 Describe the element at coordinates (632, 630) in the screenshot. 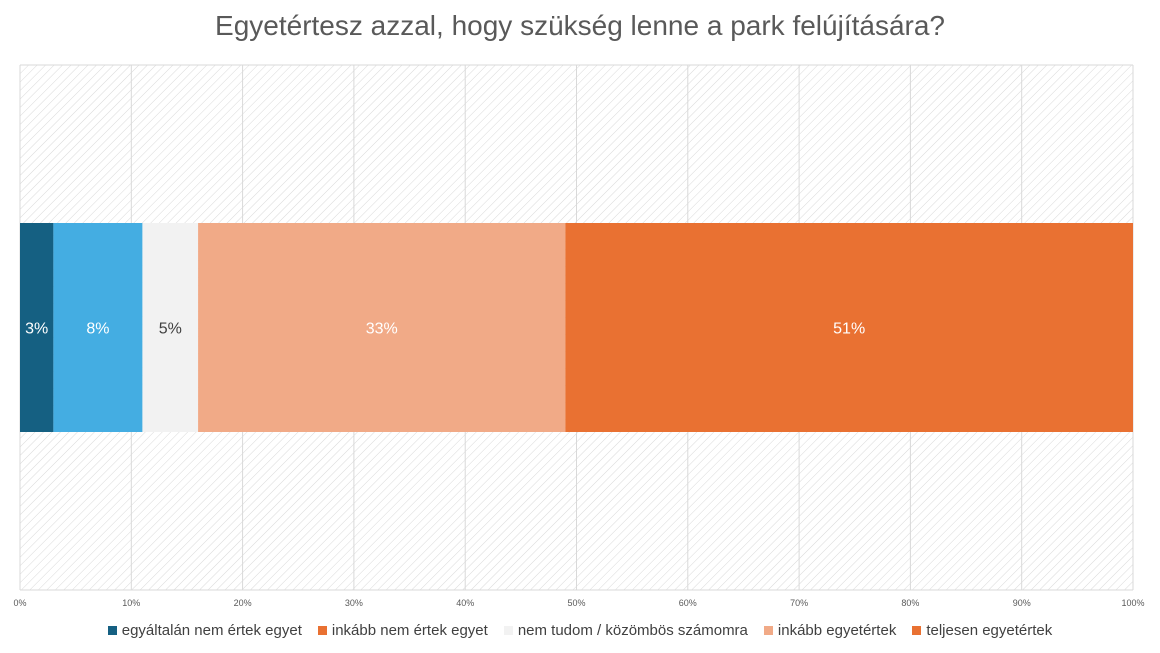

I see `legend-label: nem tudom / közömbös számomra` at that location.